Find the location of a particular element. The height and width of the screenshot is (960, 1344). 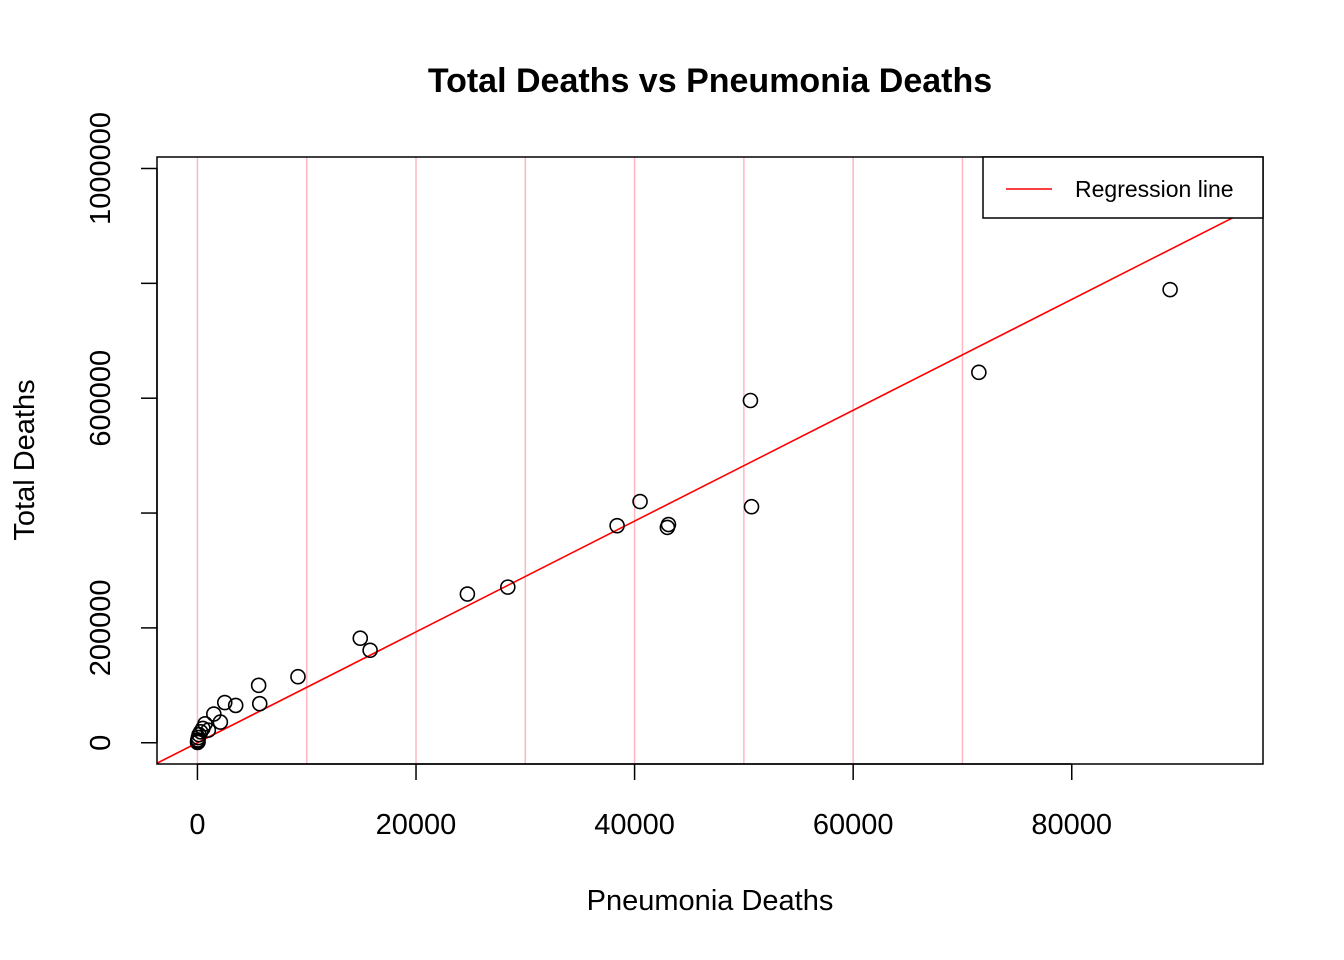

y-axis: 0 200000 600000 1000000 is located at coordinates (121, 431).